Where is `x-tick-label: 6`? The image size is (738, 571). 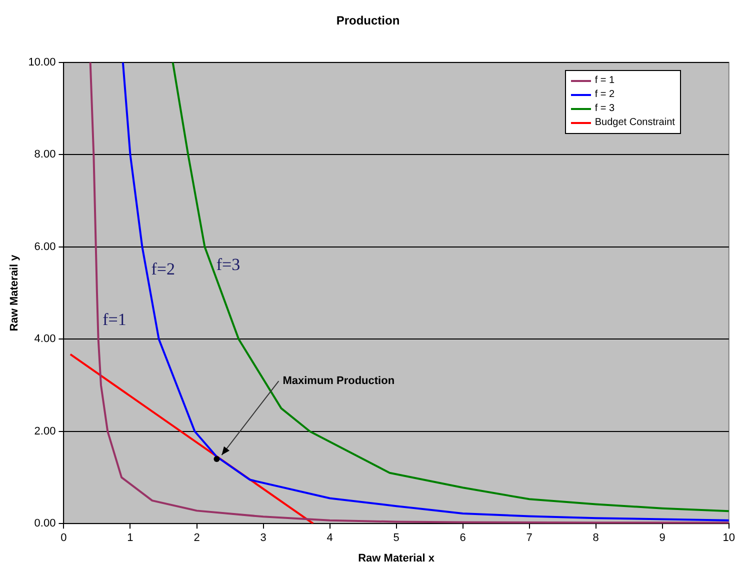 x-tick-label: 6 is located at coordinates (463, 538).